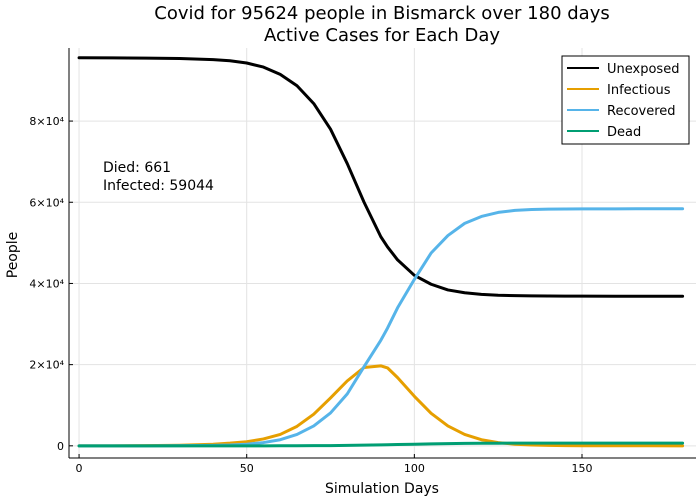 The image size is (700, 500). What do you see at coordinates (46, 365) in the screenshot?
I see `y-tick-label: 2×10⁴` at bounding box center [46, 365].